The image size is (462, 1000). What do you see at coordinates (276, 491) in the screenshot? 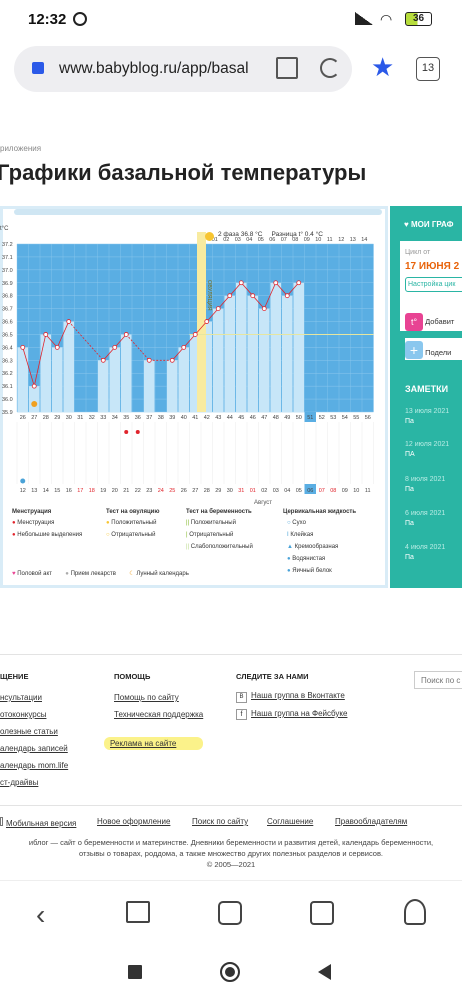
I see `date-label: 03` at bounding box center [276, 491].